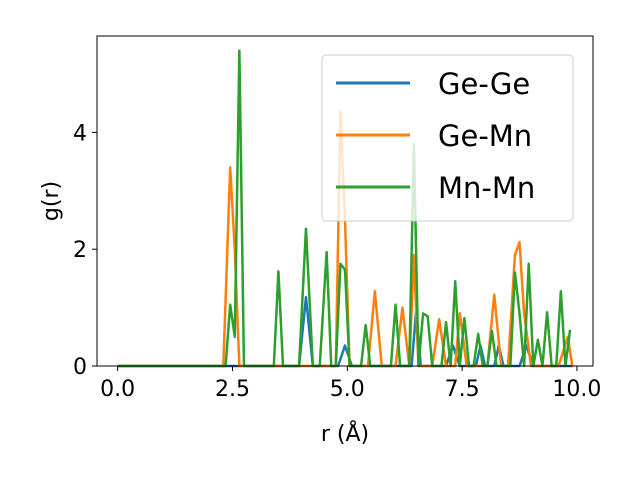 This screenshot has width=640, height=480. Describe the element at coordinates (484, 84) in the screenshot. I see `legend-label-ge-ge: Ge-Ge` at that location.